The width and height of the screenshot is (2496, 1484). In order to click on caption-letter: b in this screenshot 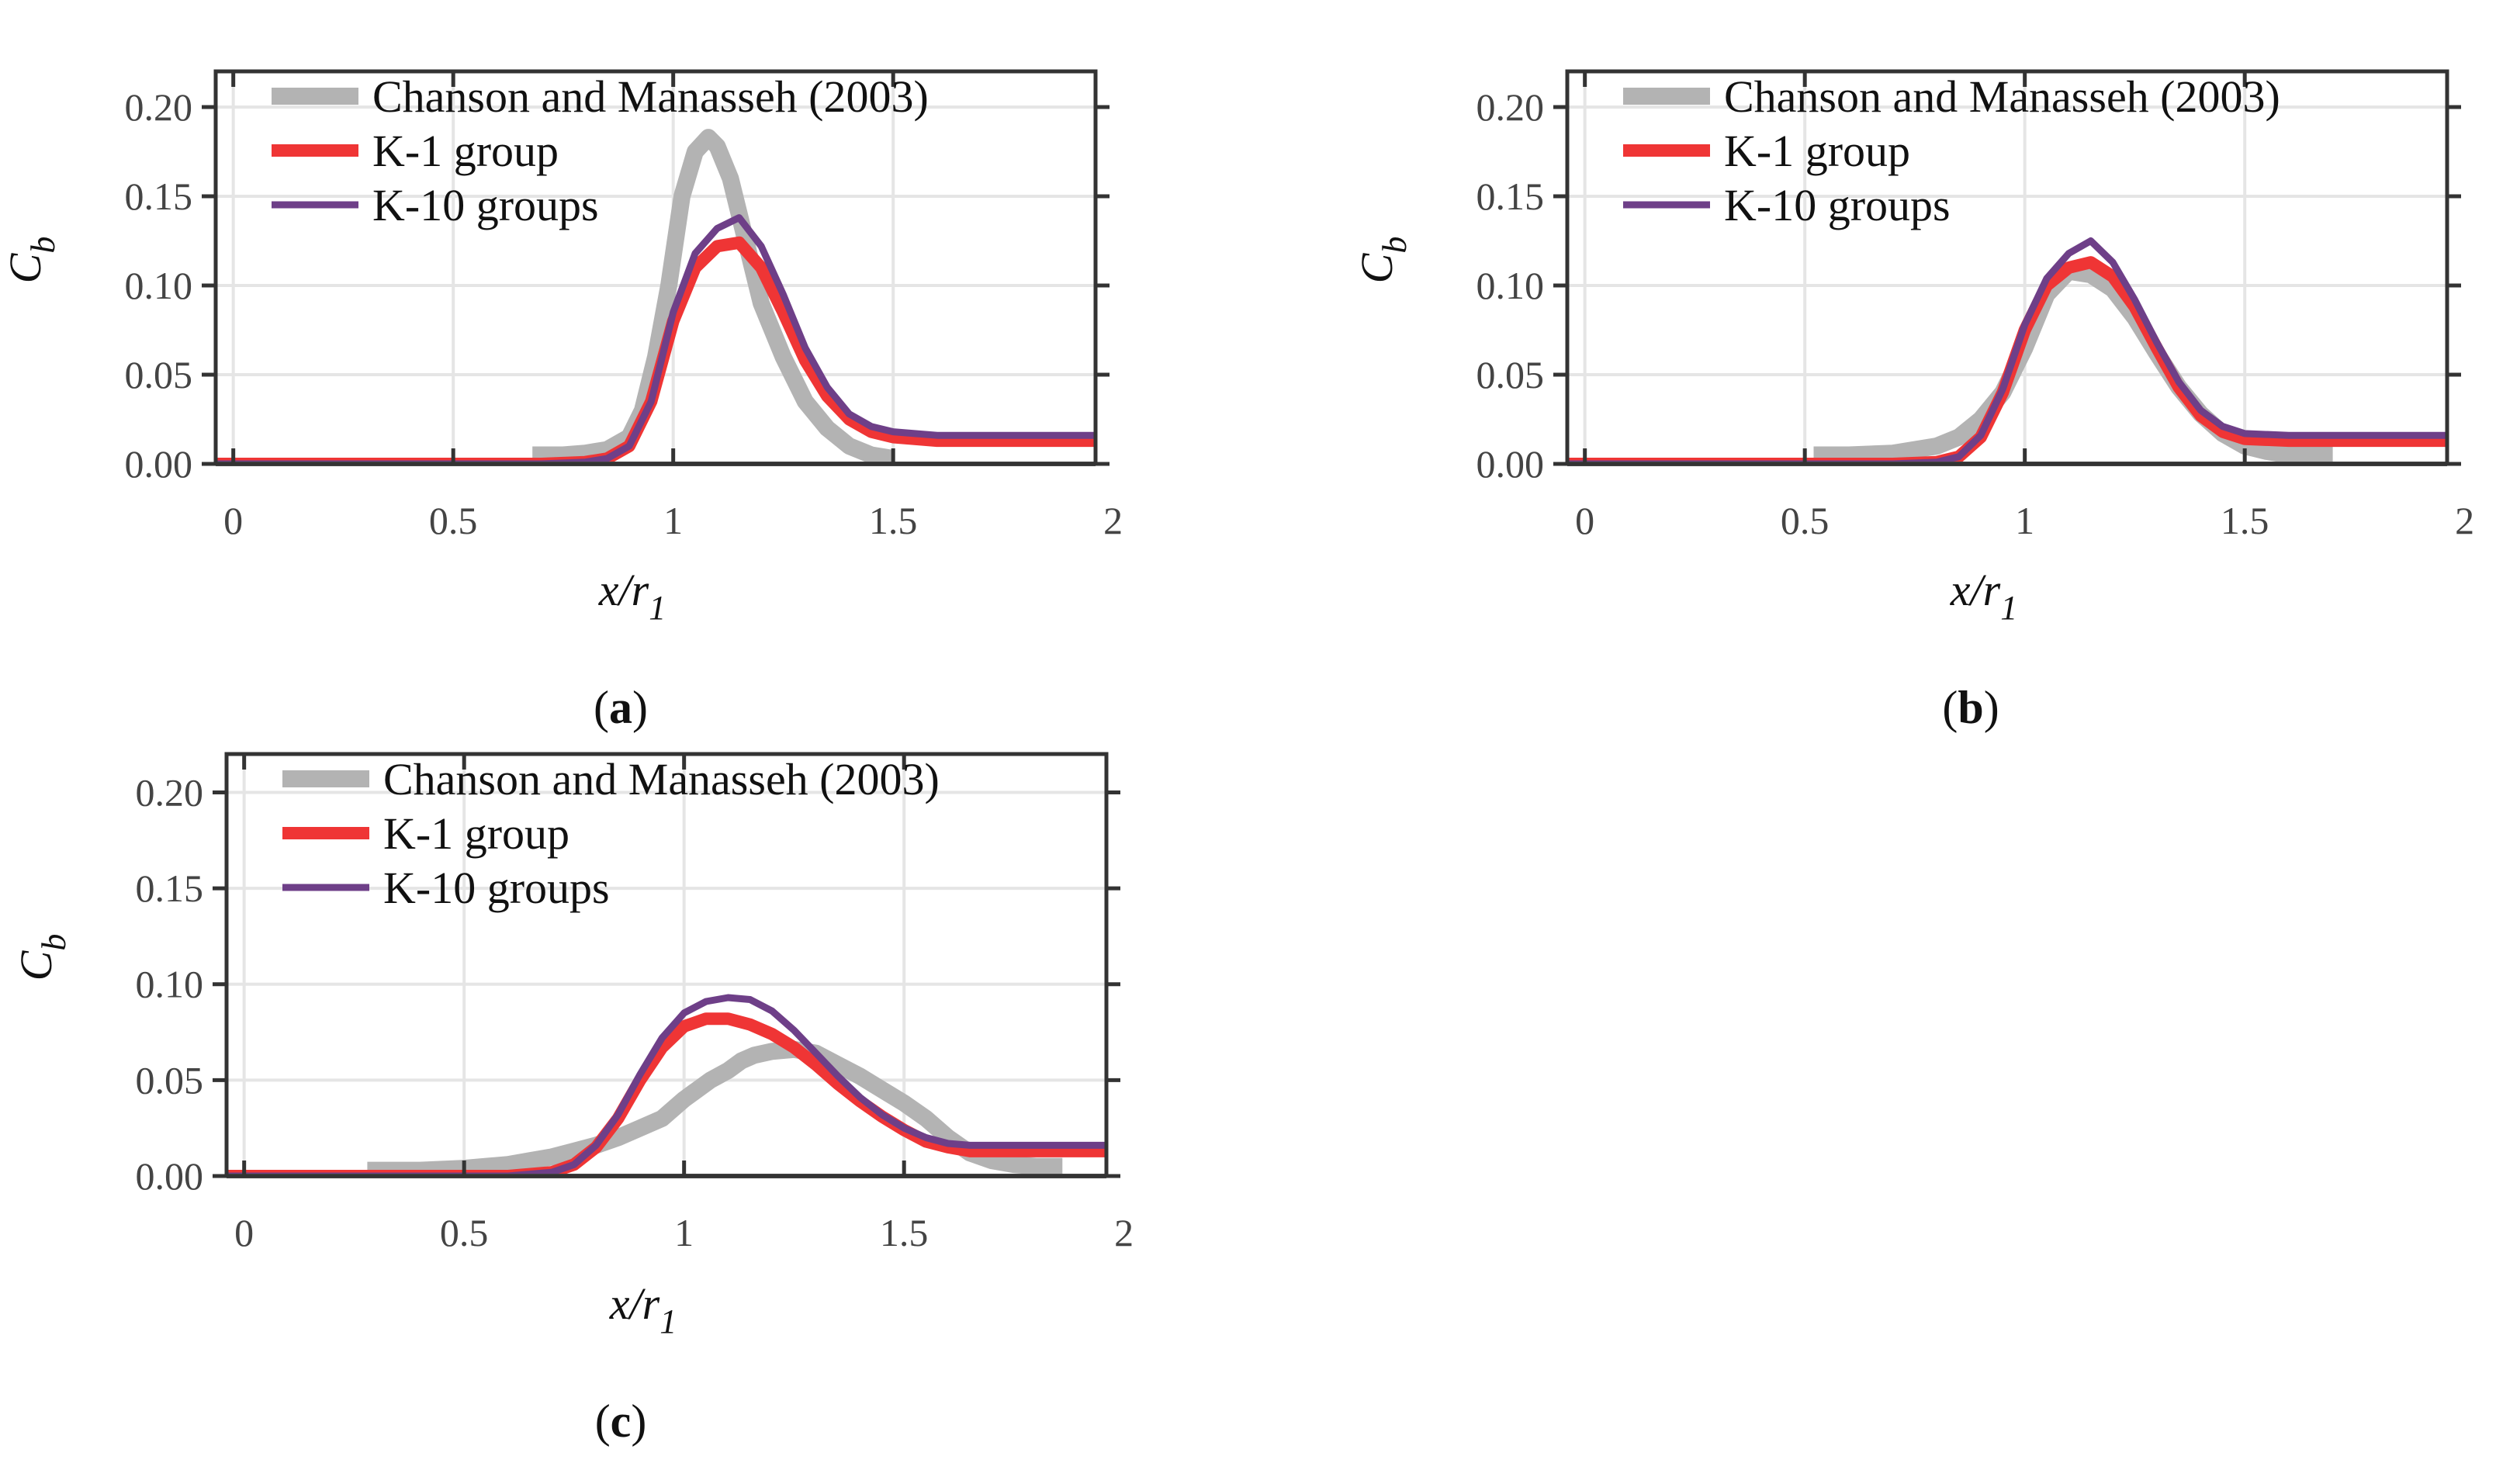, I will do `click(1971, 707)`.